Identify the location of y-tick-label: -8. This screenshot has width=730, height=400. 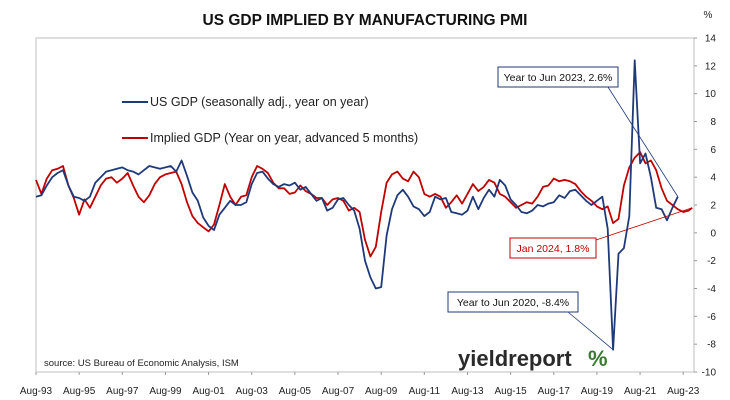
(711, 345).